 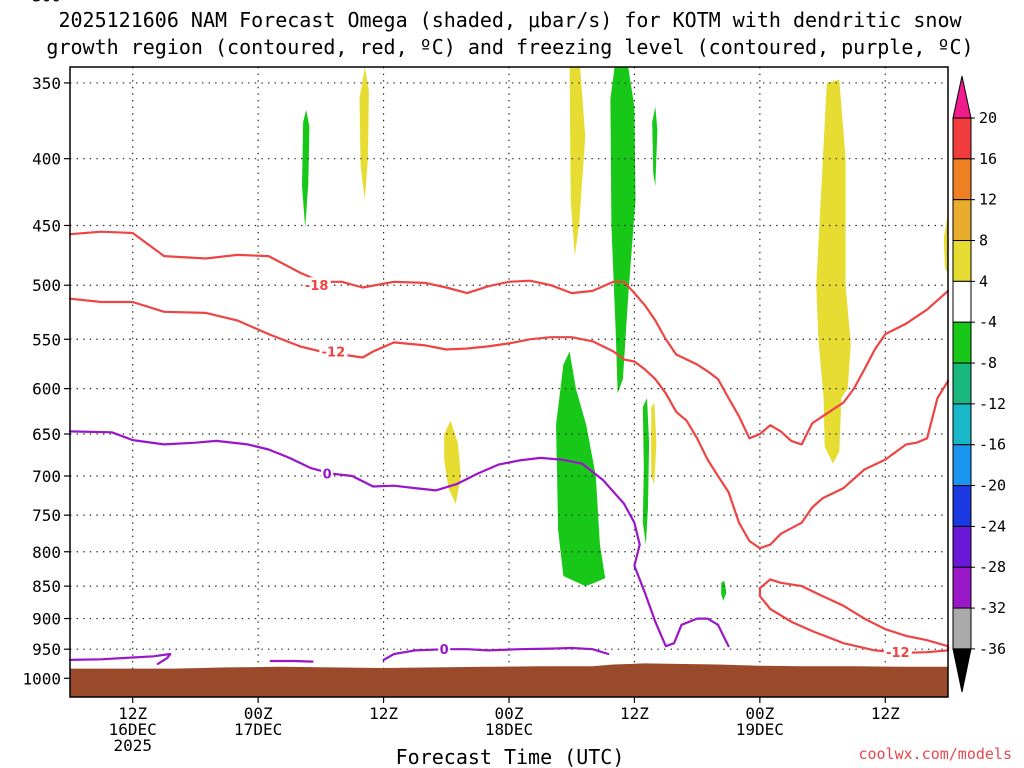 What do you see at coordinates (132, 745) in the screenshot?
I see `x-tick-label: 2025` at bounding box center [132, 745].